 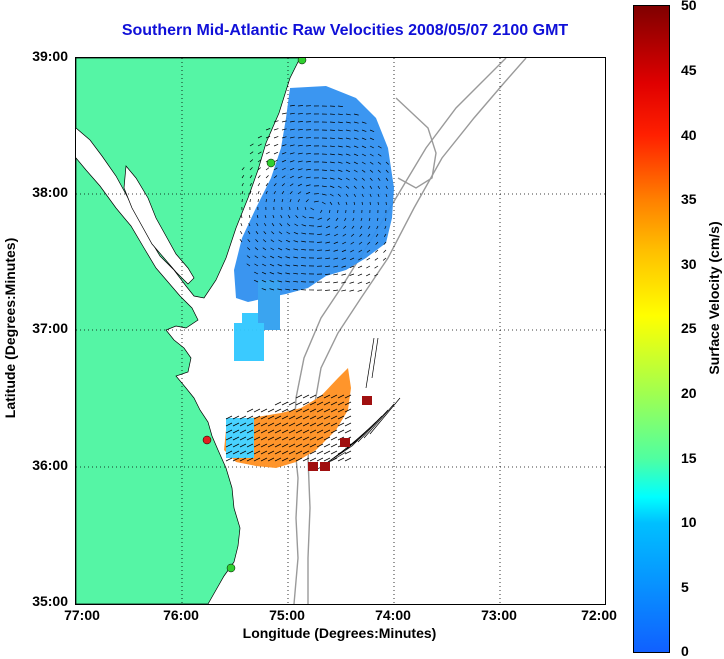 I want to click on colorbar-tick-label: 0, so click(x=685, y=651).